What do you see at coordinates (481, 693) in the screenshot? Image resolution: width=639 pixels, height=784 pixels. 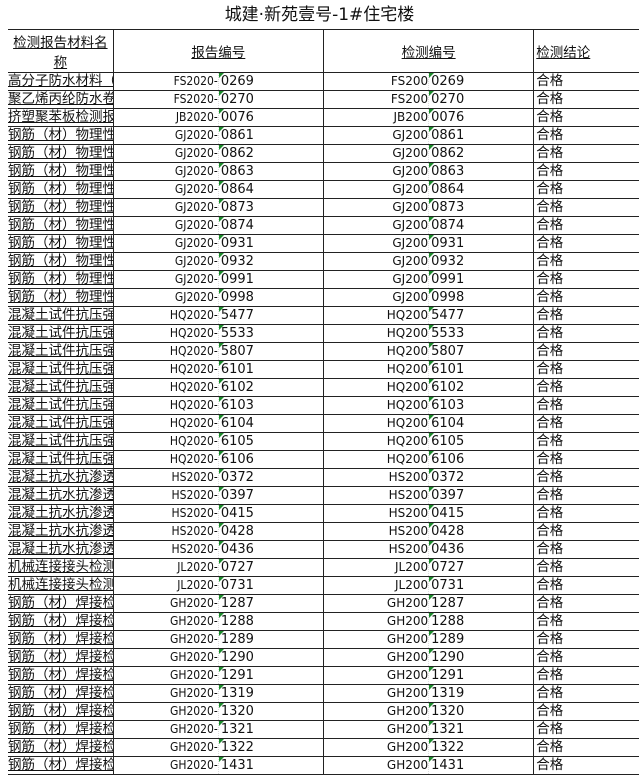 I see `test-number-cell: 1319` at bounding box center [481, 693].